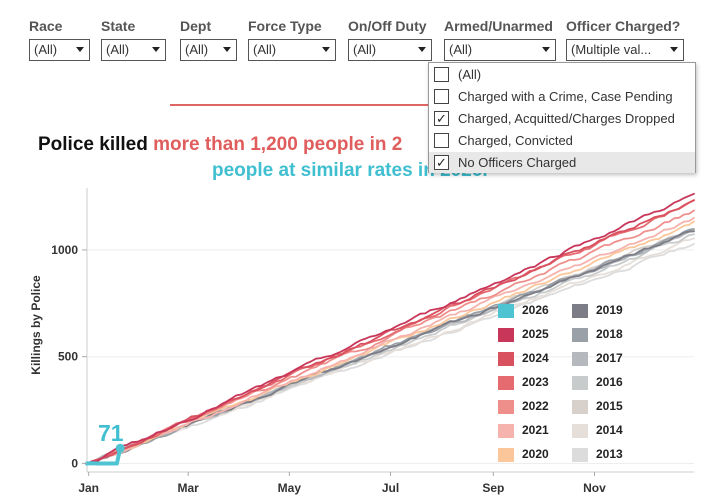 Image resolution: width=711 pixels, height=503 pixels. What do you see at coordinates (515, 140) in the screenshot?
I see `dropdown-option-label: Charged, Convicted` at bounding box center [515, 140].